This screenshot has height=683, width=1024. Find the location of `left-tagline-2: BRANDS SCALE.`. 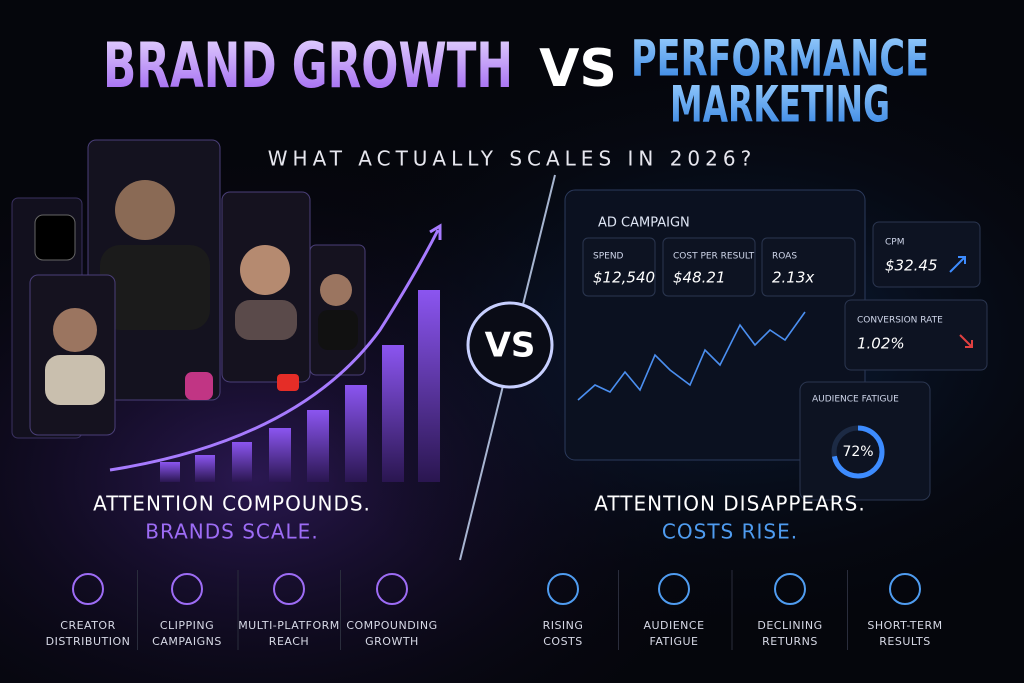

left-tagline-2: BRANDS SCALE. is located at coordinates (231, 532).